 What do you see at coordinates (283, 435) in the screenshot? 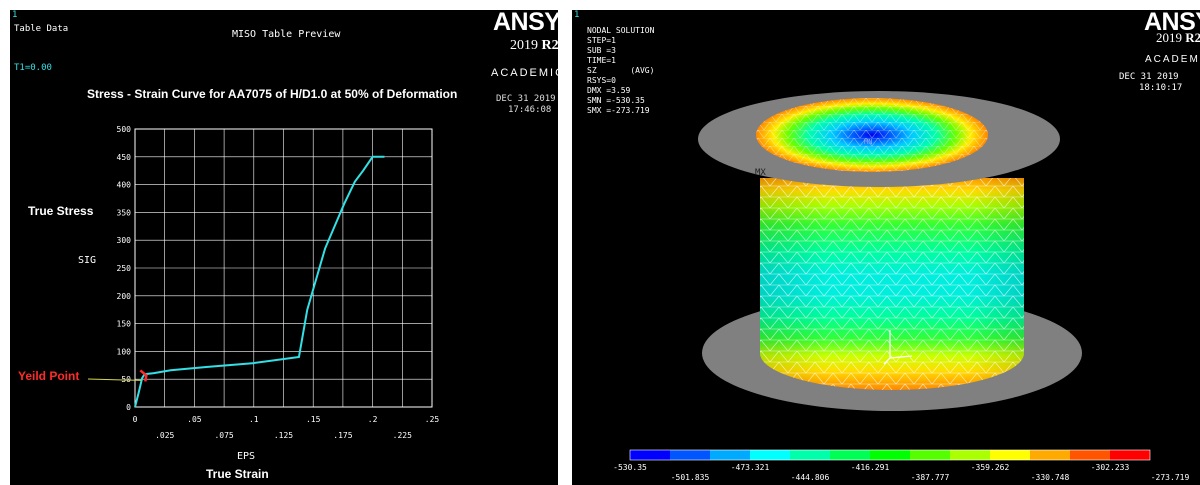
I see `x-tick-label: .125` at bounding box center [283, 435].